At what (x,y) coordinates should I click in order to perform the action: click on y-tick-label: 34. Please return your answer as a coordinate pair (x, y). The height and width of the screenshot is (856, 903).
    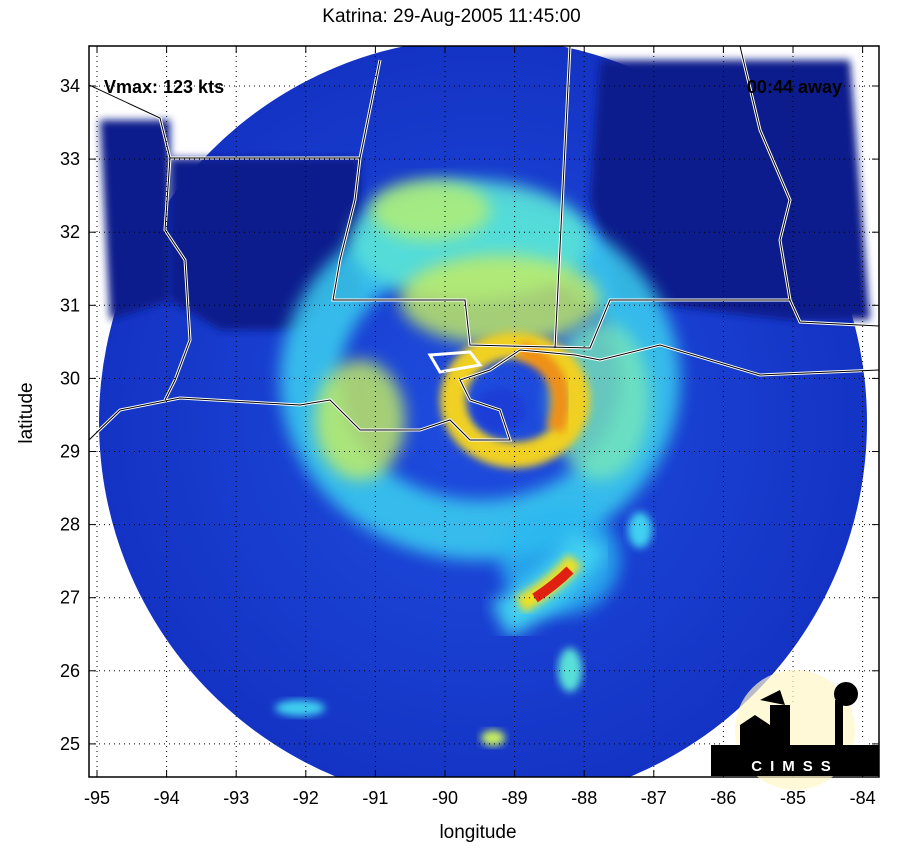
    Looking at the image, I should click on (70, 86).